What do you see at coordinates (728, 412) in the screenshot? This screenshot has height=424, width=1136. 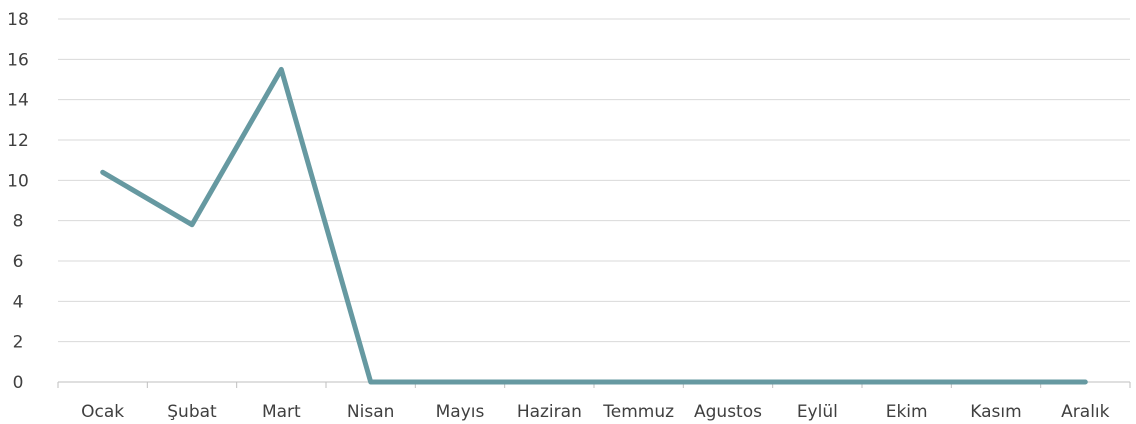 I see `x-tick-label: Agustos` at bounding box center [728, 412].